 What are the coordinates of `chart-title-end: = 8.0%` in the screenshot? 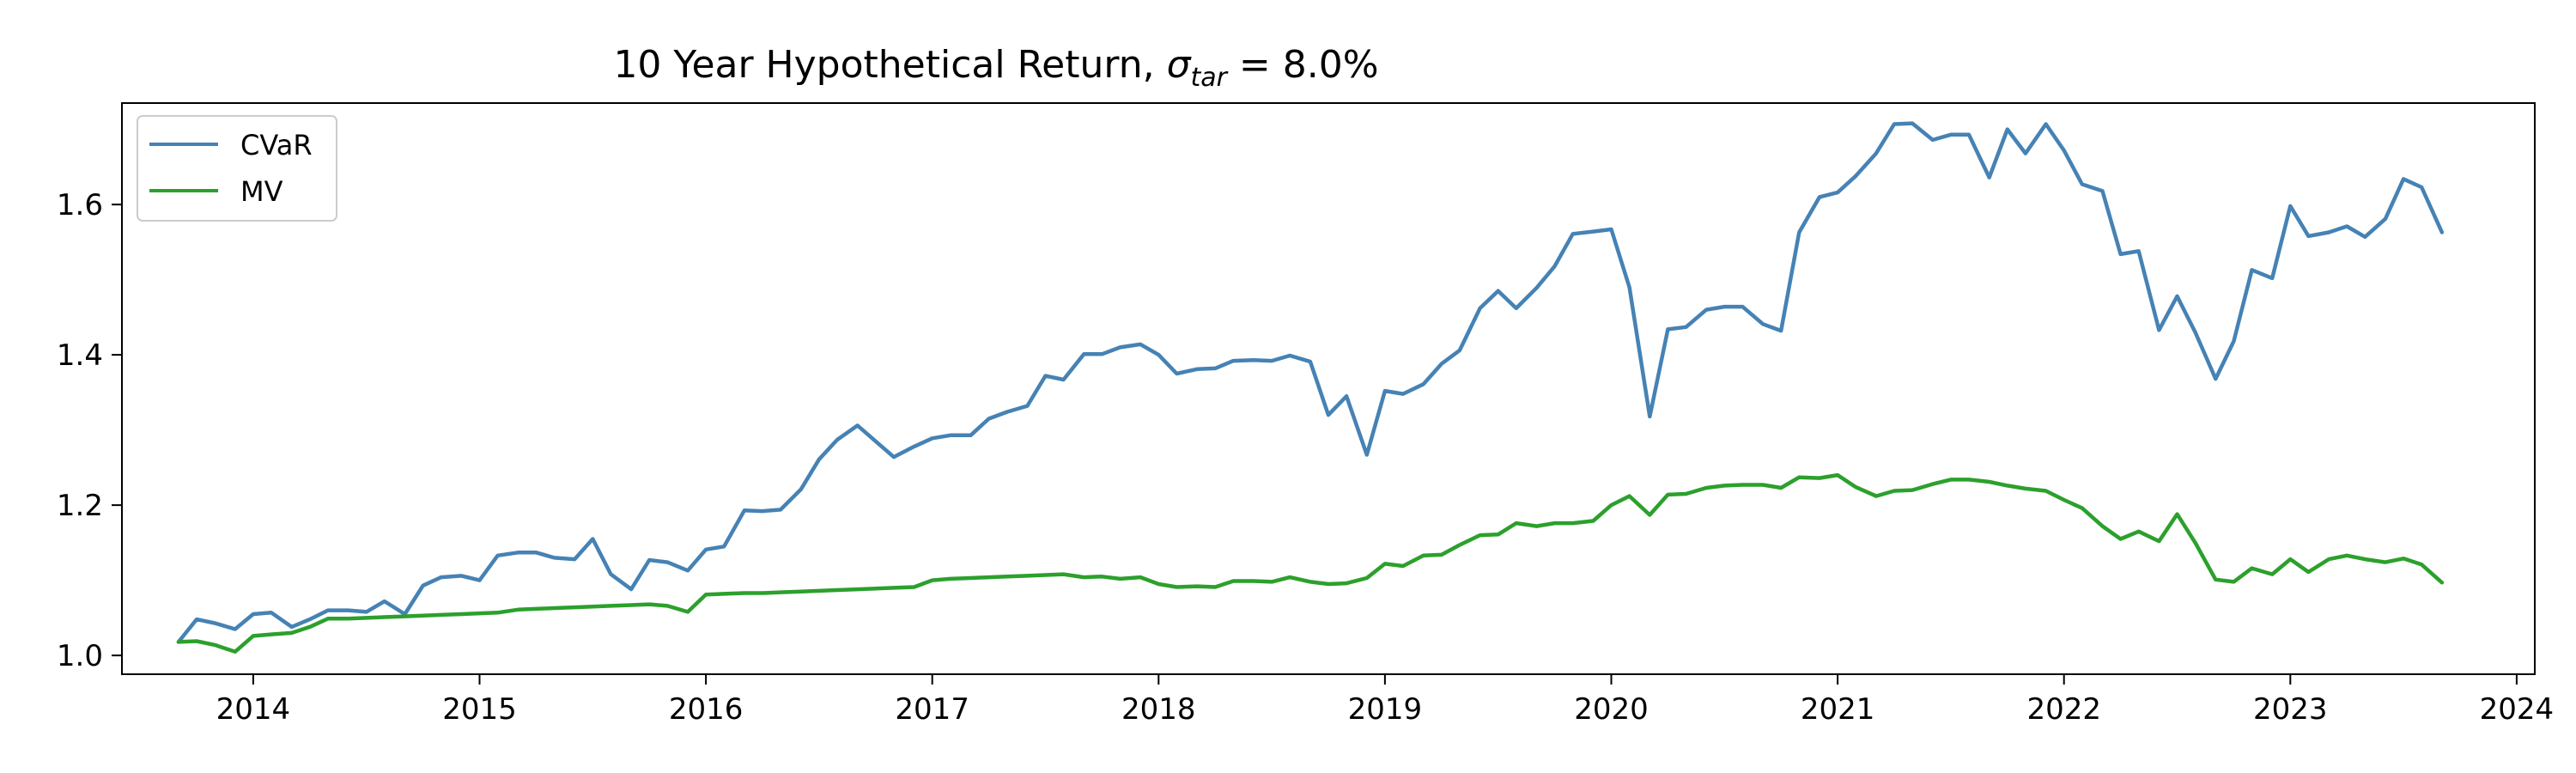 It's located at (1303, 65).